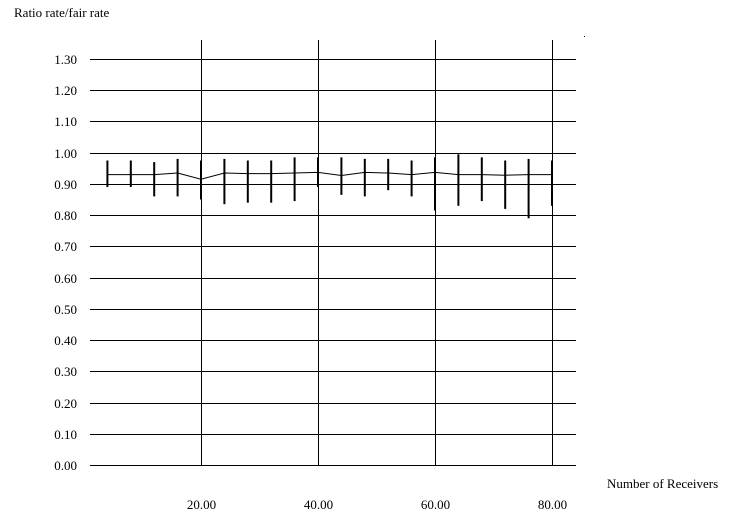  Describe the element at coordinates (65, 246) in the screenshot. I see `y-tick-label: 0.70` at that location.